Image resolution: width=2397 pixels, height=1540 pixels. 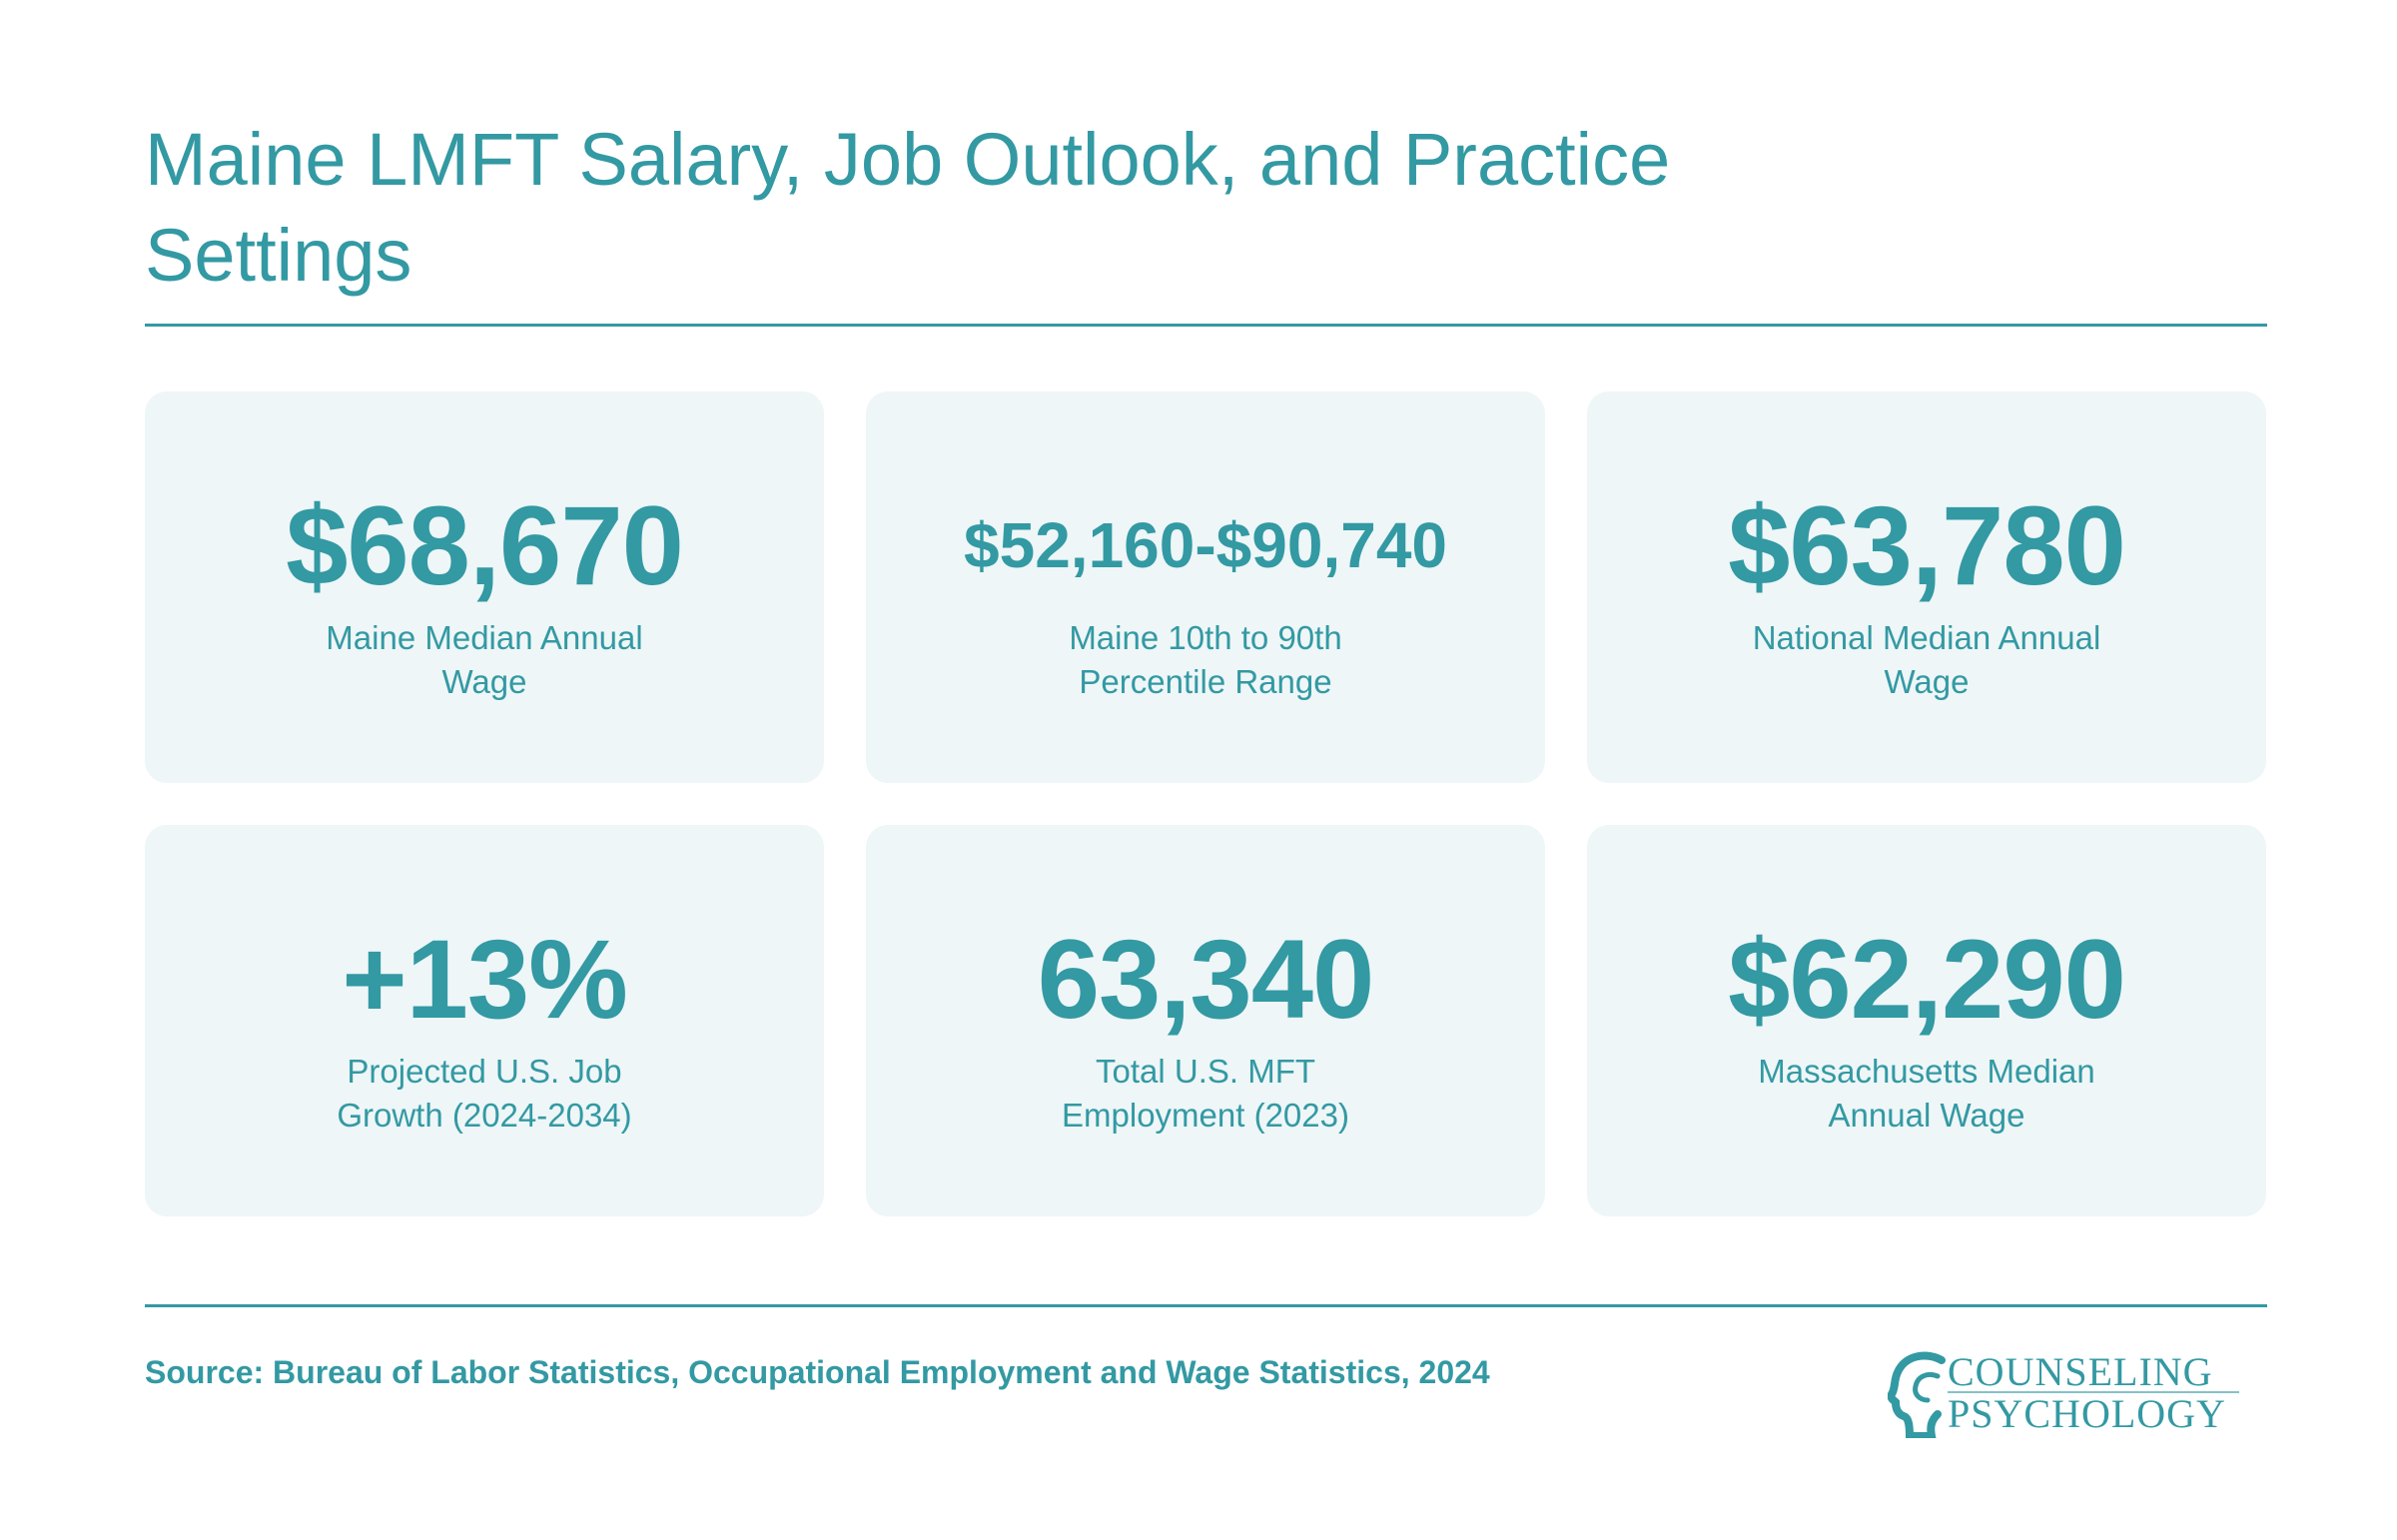 I want to click on logo-text-line1: COUNSELING, so click(x=2081, y=1372).